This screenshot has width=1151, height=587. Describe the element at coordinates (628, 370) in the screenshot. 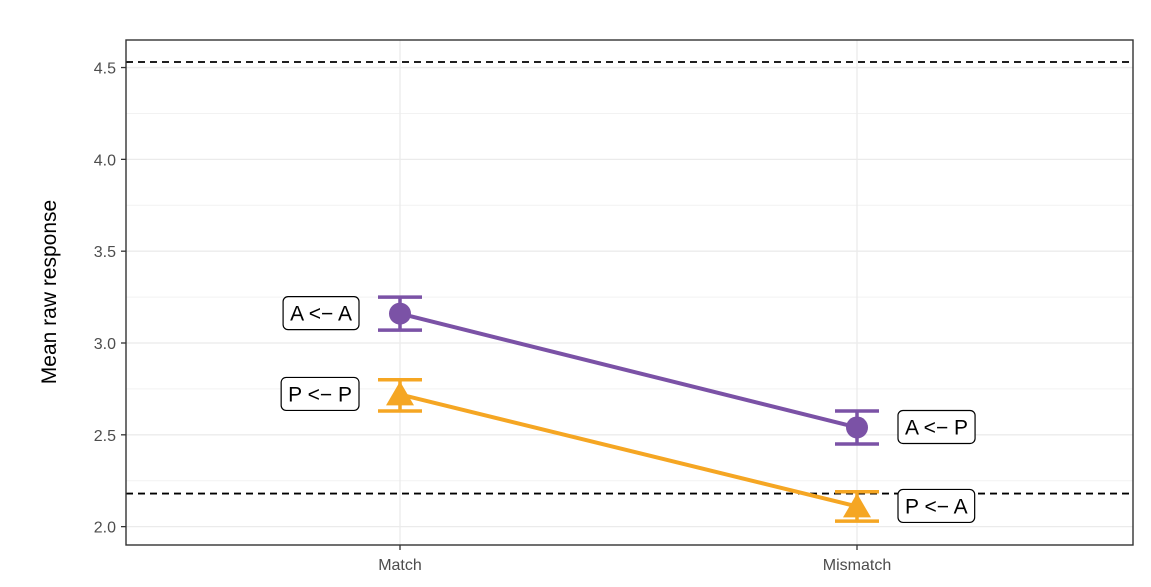

I see `series-line-purple` at that location.